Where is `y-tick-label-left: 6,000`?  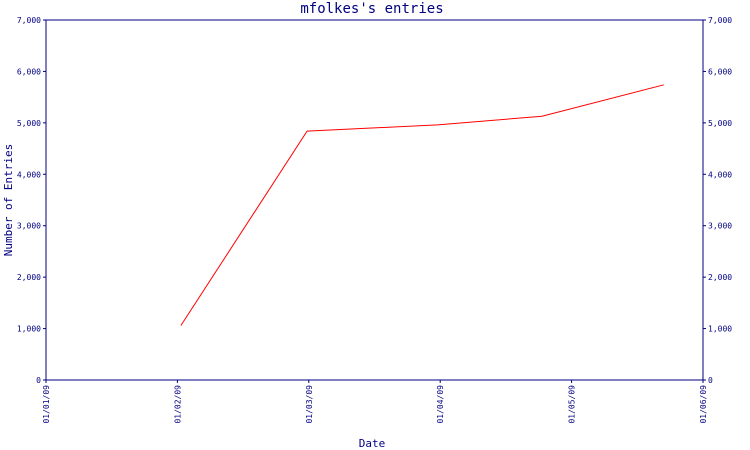
y-tick-label-left: 6,000 is located at coordinates (29, 71).